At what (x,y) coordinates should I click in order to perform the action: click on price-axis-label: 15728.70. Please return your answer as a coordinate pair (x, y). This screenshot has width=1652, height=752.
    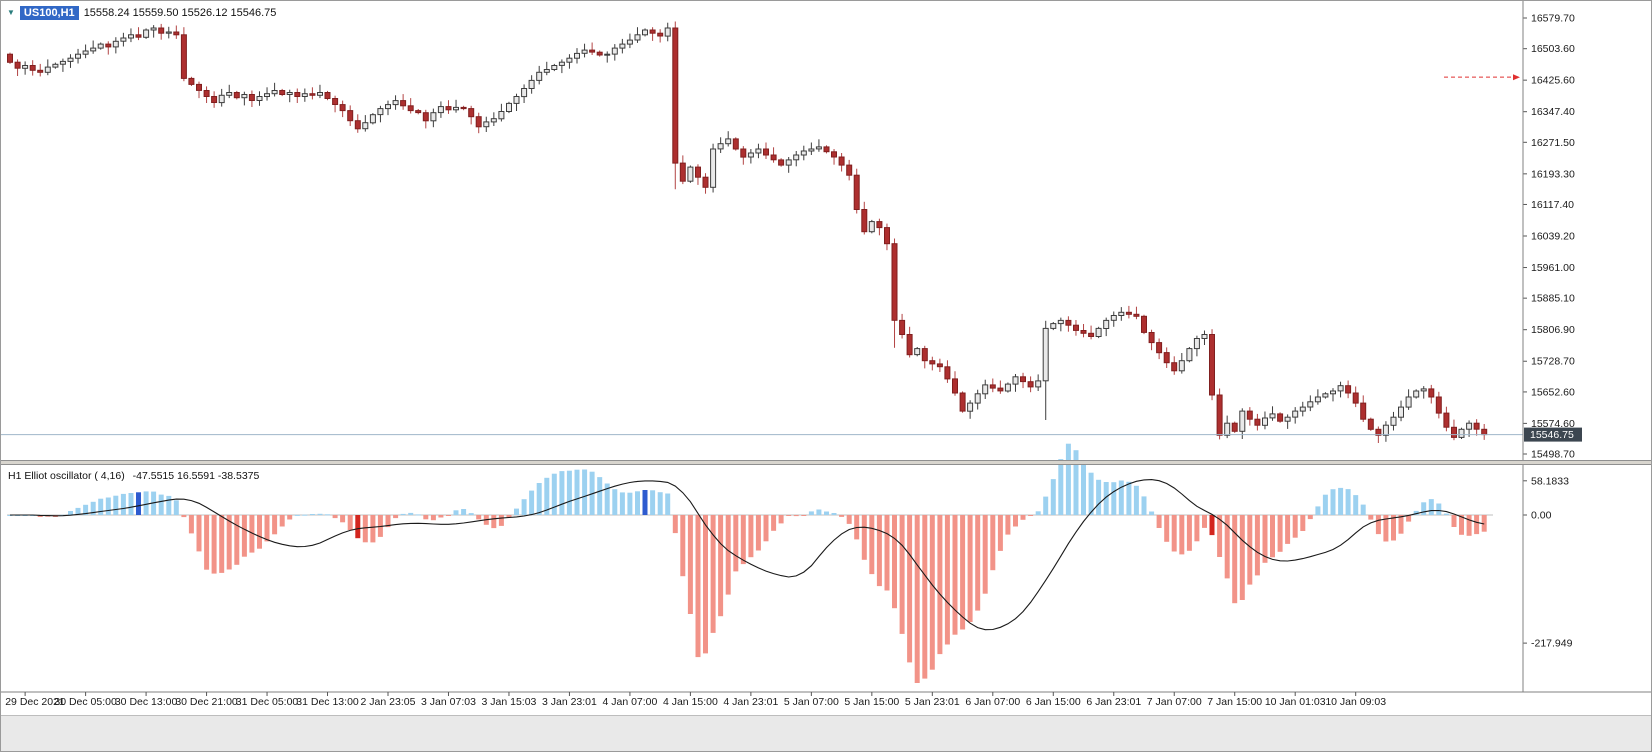
    Looking at the image, I should click on (1553, 362).